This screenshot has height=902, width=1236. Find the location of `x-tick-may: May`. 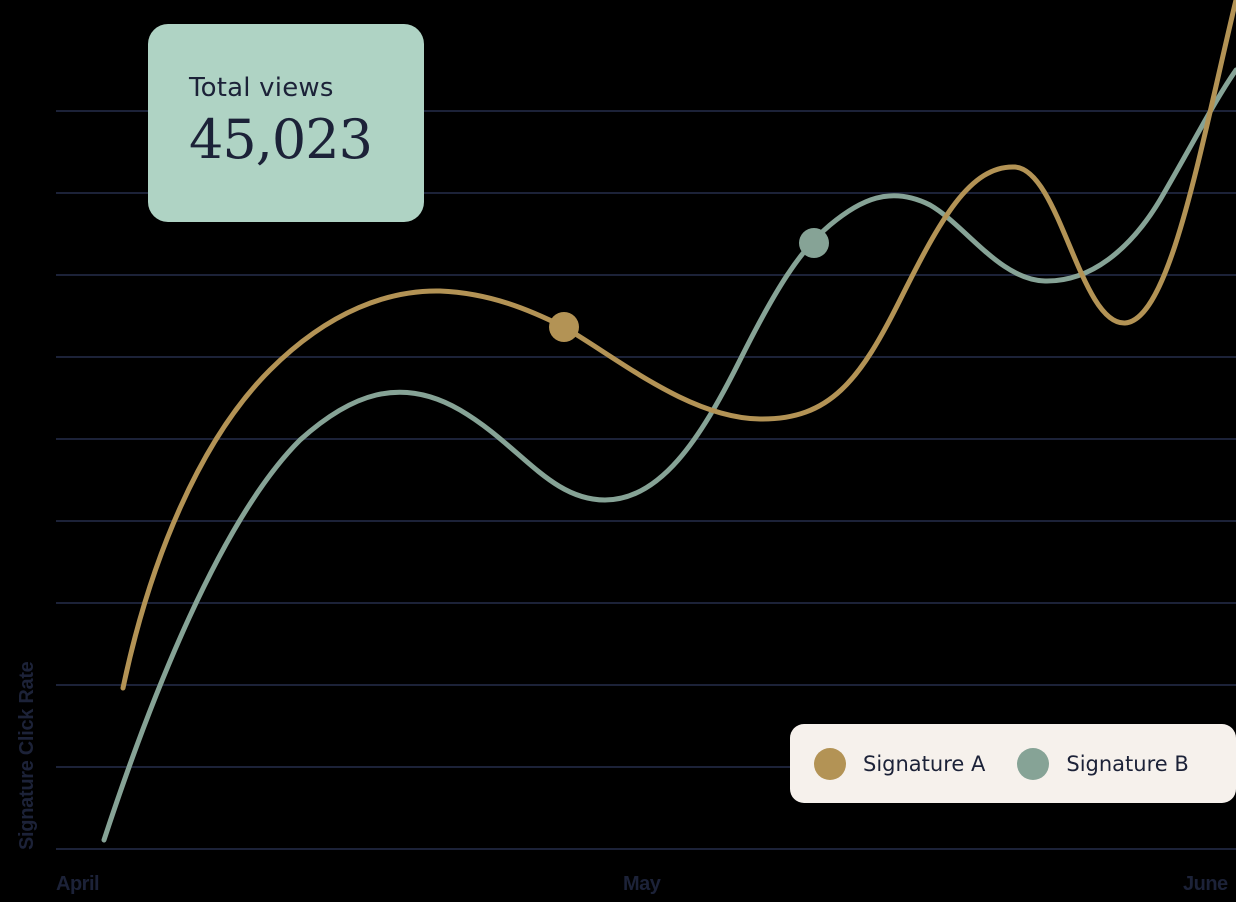

x-tick-may: May is located at coordinates (642, 884).